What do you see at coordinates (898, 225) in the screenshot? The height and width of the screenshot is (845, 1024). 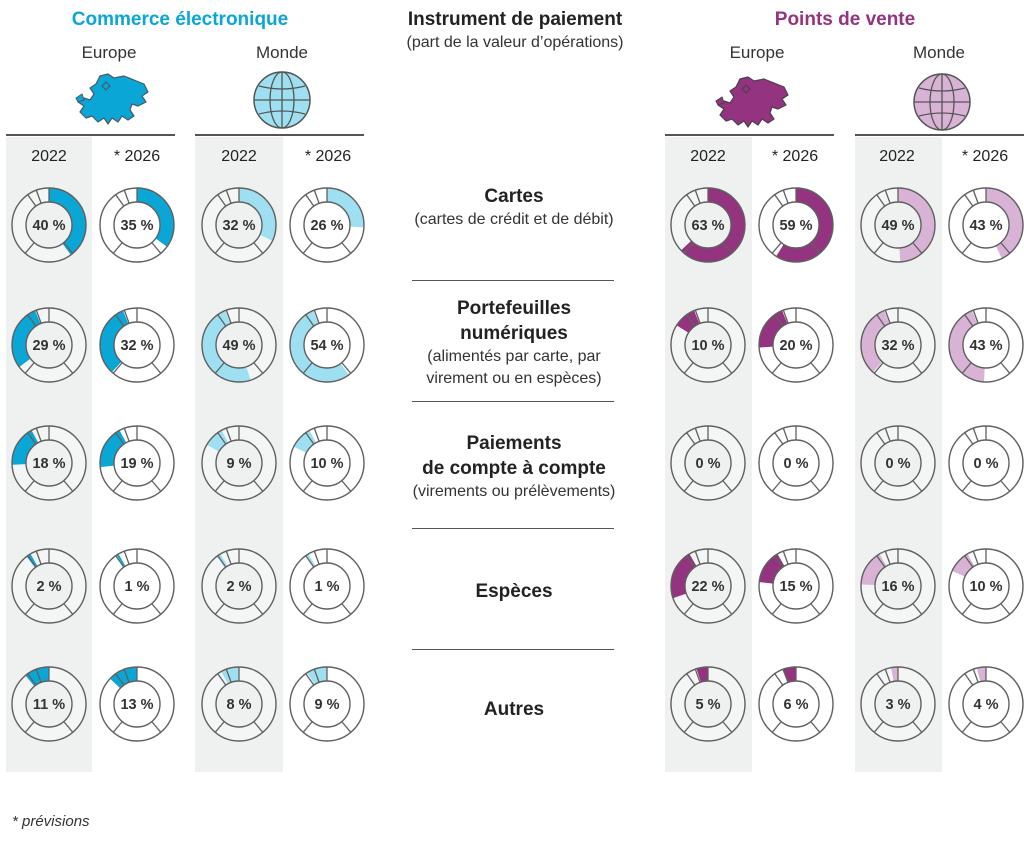 I see `donut-chart: 49 %` at bounding box center [898, 225].